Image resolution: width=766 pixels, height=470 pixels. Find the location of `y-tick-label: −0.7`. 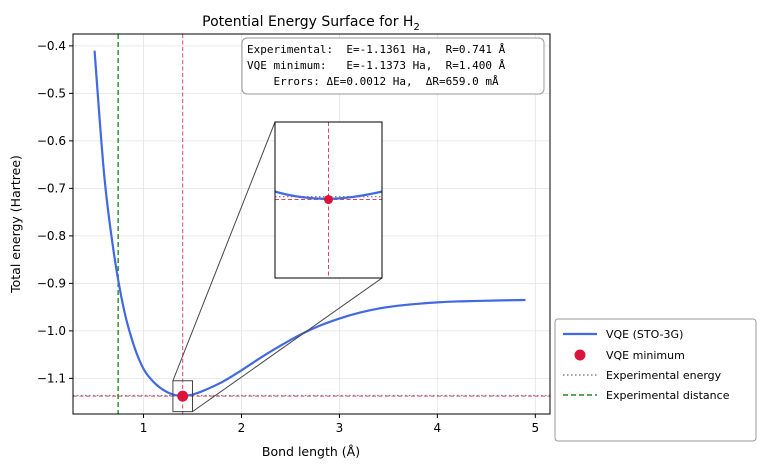

y-tick-label: −0.7 is located at coordinates (51, 188).